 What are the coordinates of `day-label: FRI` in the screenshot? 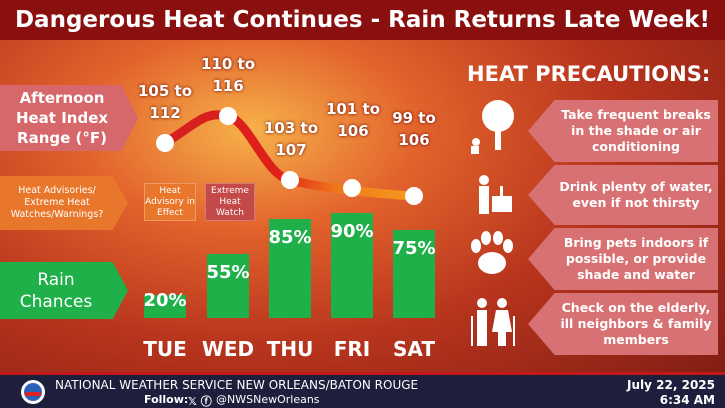 It's located at (352, 349).